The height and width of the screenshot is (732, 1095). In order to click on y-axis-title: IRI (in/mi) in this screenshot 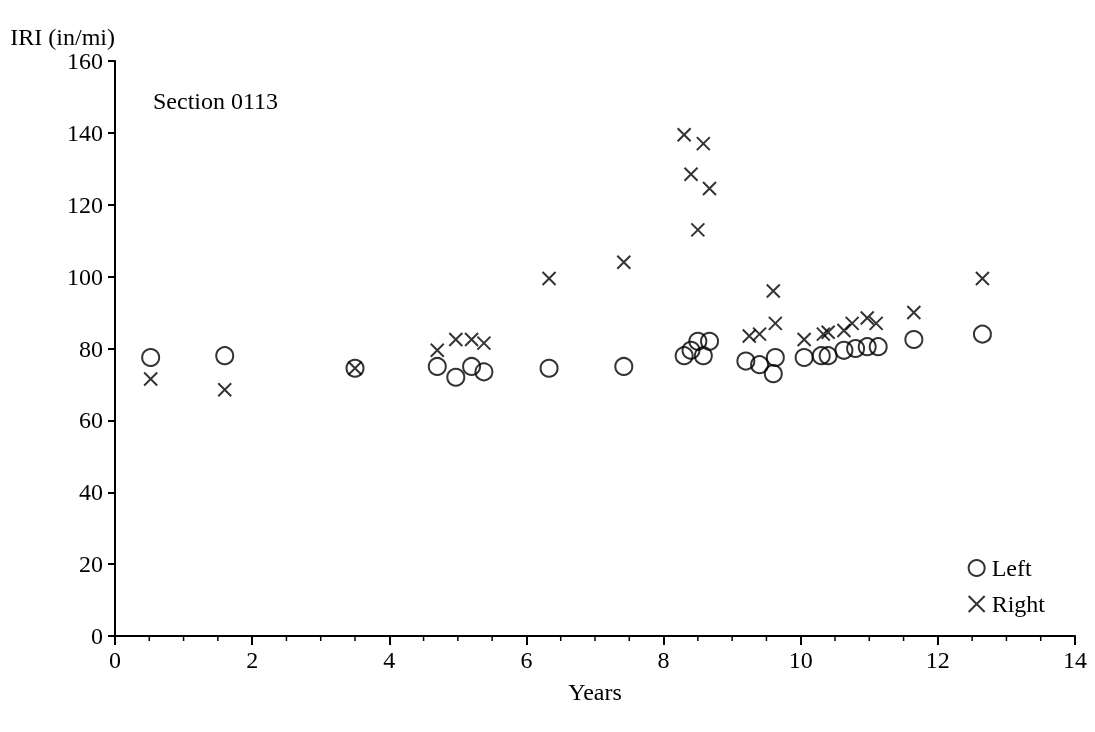, I will do `click(62, 37)`.